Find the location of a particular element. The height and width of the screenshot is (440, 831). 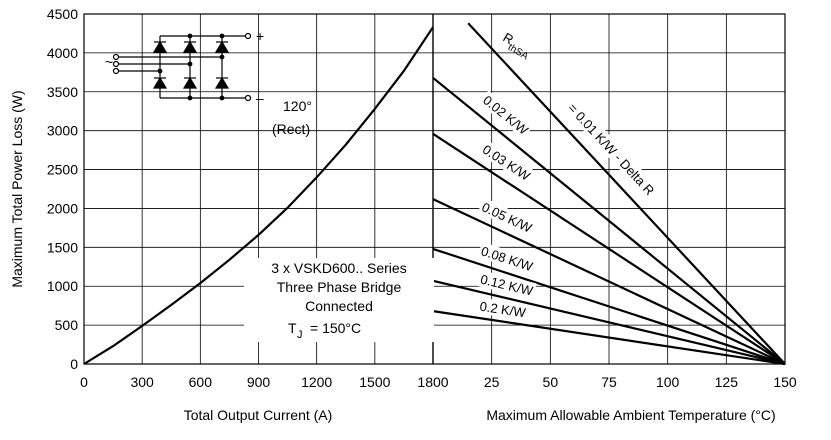

series-label-group: 0.03 K/W is located at coordinates (507, 162).